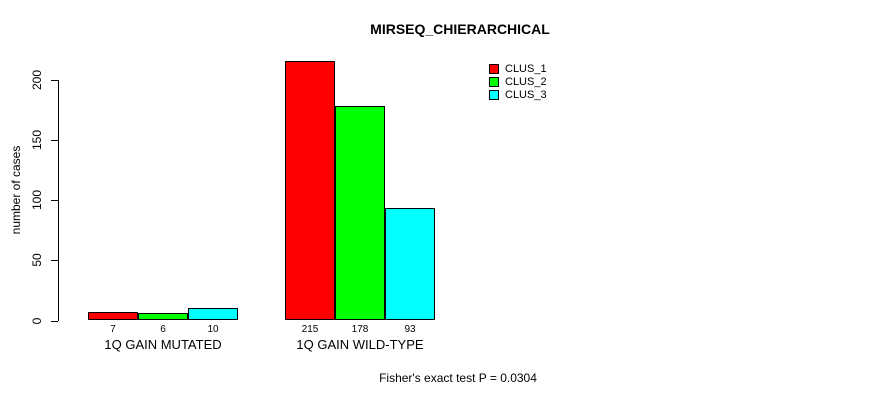 Image resolution: width=890 pixels, height=400 pixels. Describe the element at coordinates (37, 260) in the screenshot. I see `y-tick-label: 50` at that location.